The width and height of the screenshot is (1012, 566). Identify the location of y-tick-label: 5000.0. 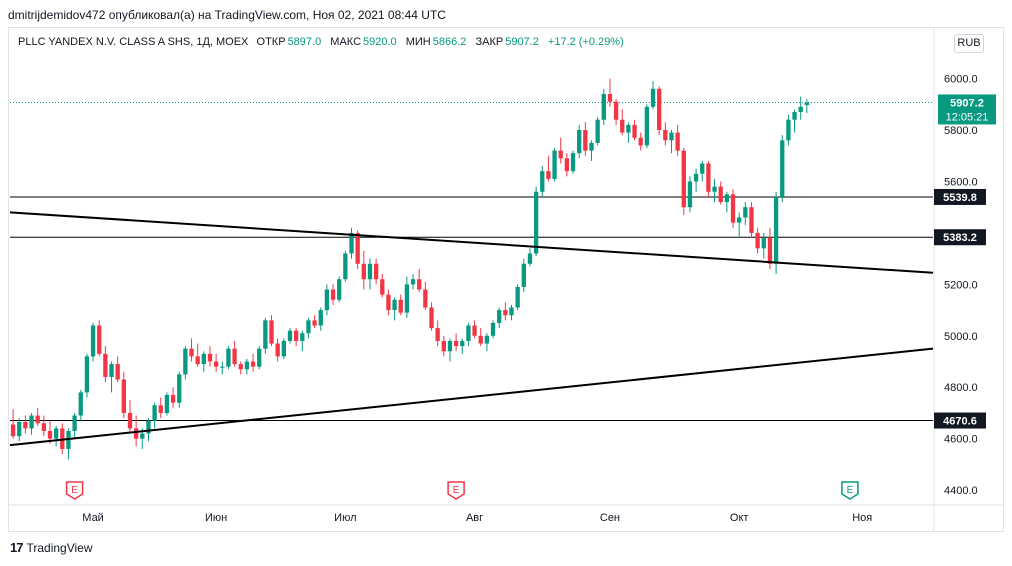
(961, 337).